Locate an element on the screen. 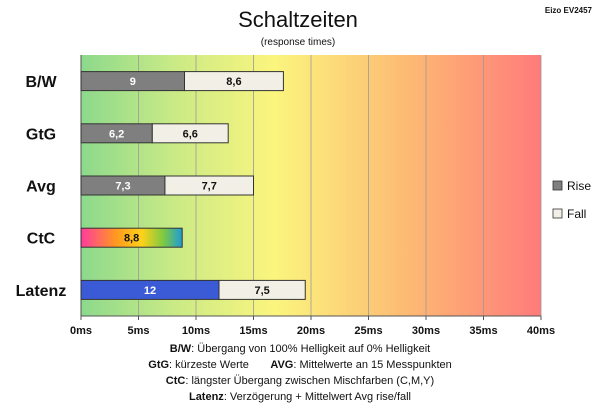  footnote-bw-key: B/W is located at coordinates (180, 349).